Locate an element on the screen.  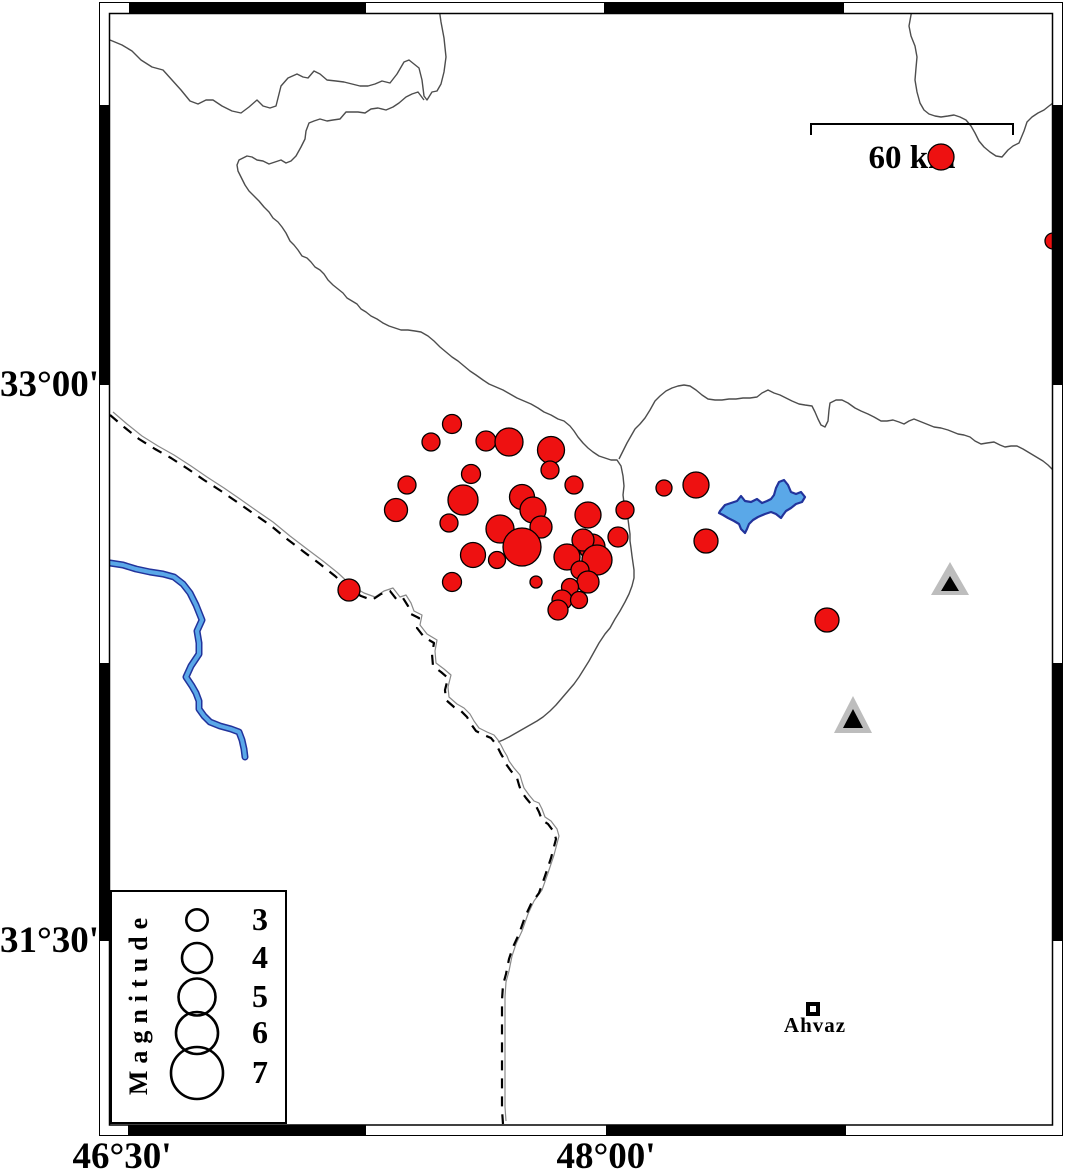
legend-value-7: 7 is located at coordinates (260, 1072).